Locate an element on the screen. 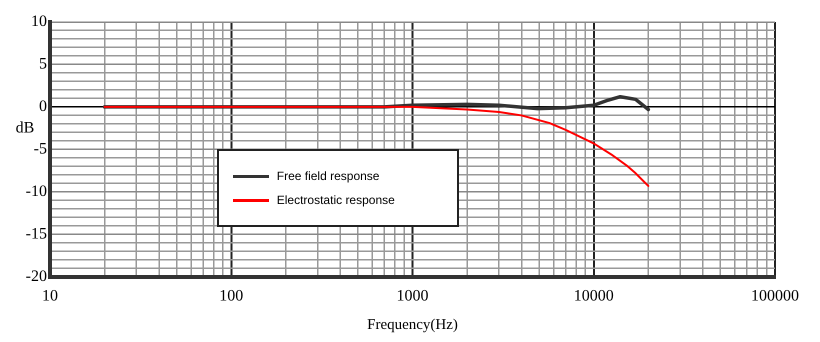  y-tick-label: -10 is located at coordinates (36, 191).